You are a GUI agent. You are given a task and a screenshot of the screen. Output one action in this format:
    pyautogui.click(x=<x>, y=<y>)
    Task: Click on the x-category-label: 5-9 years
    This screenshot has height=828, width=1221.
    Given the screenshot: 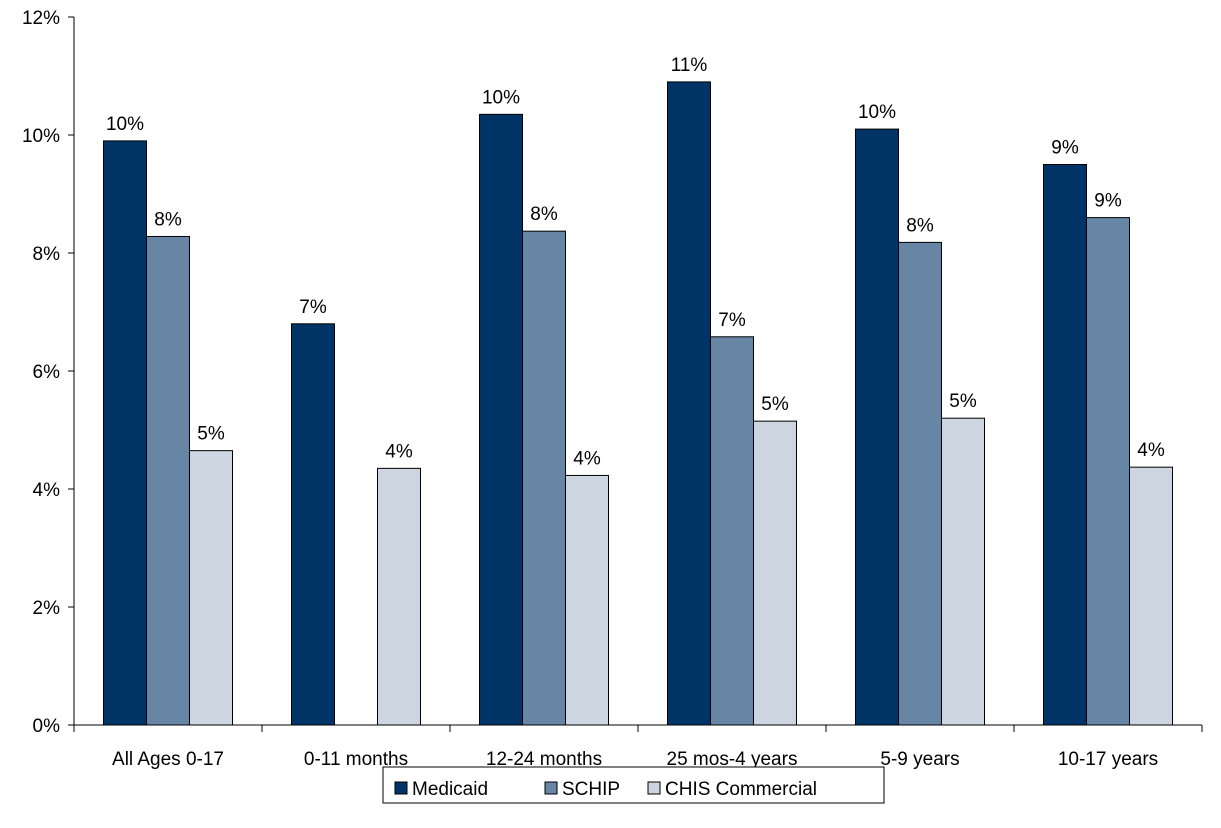 What is the action you would take?
    pyautogui.click(x=919, y=759)
    